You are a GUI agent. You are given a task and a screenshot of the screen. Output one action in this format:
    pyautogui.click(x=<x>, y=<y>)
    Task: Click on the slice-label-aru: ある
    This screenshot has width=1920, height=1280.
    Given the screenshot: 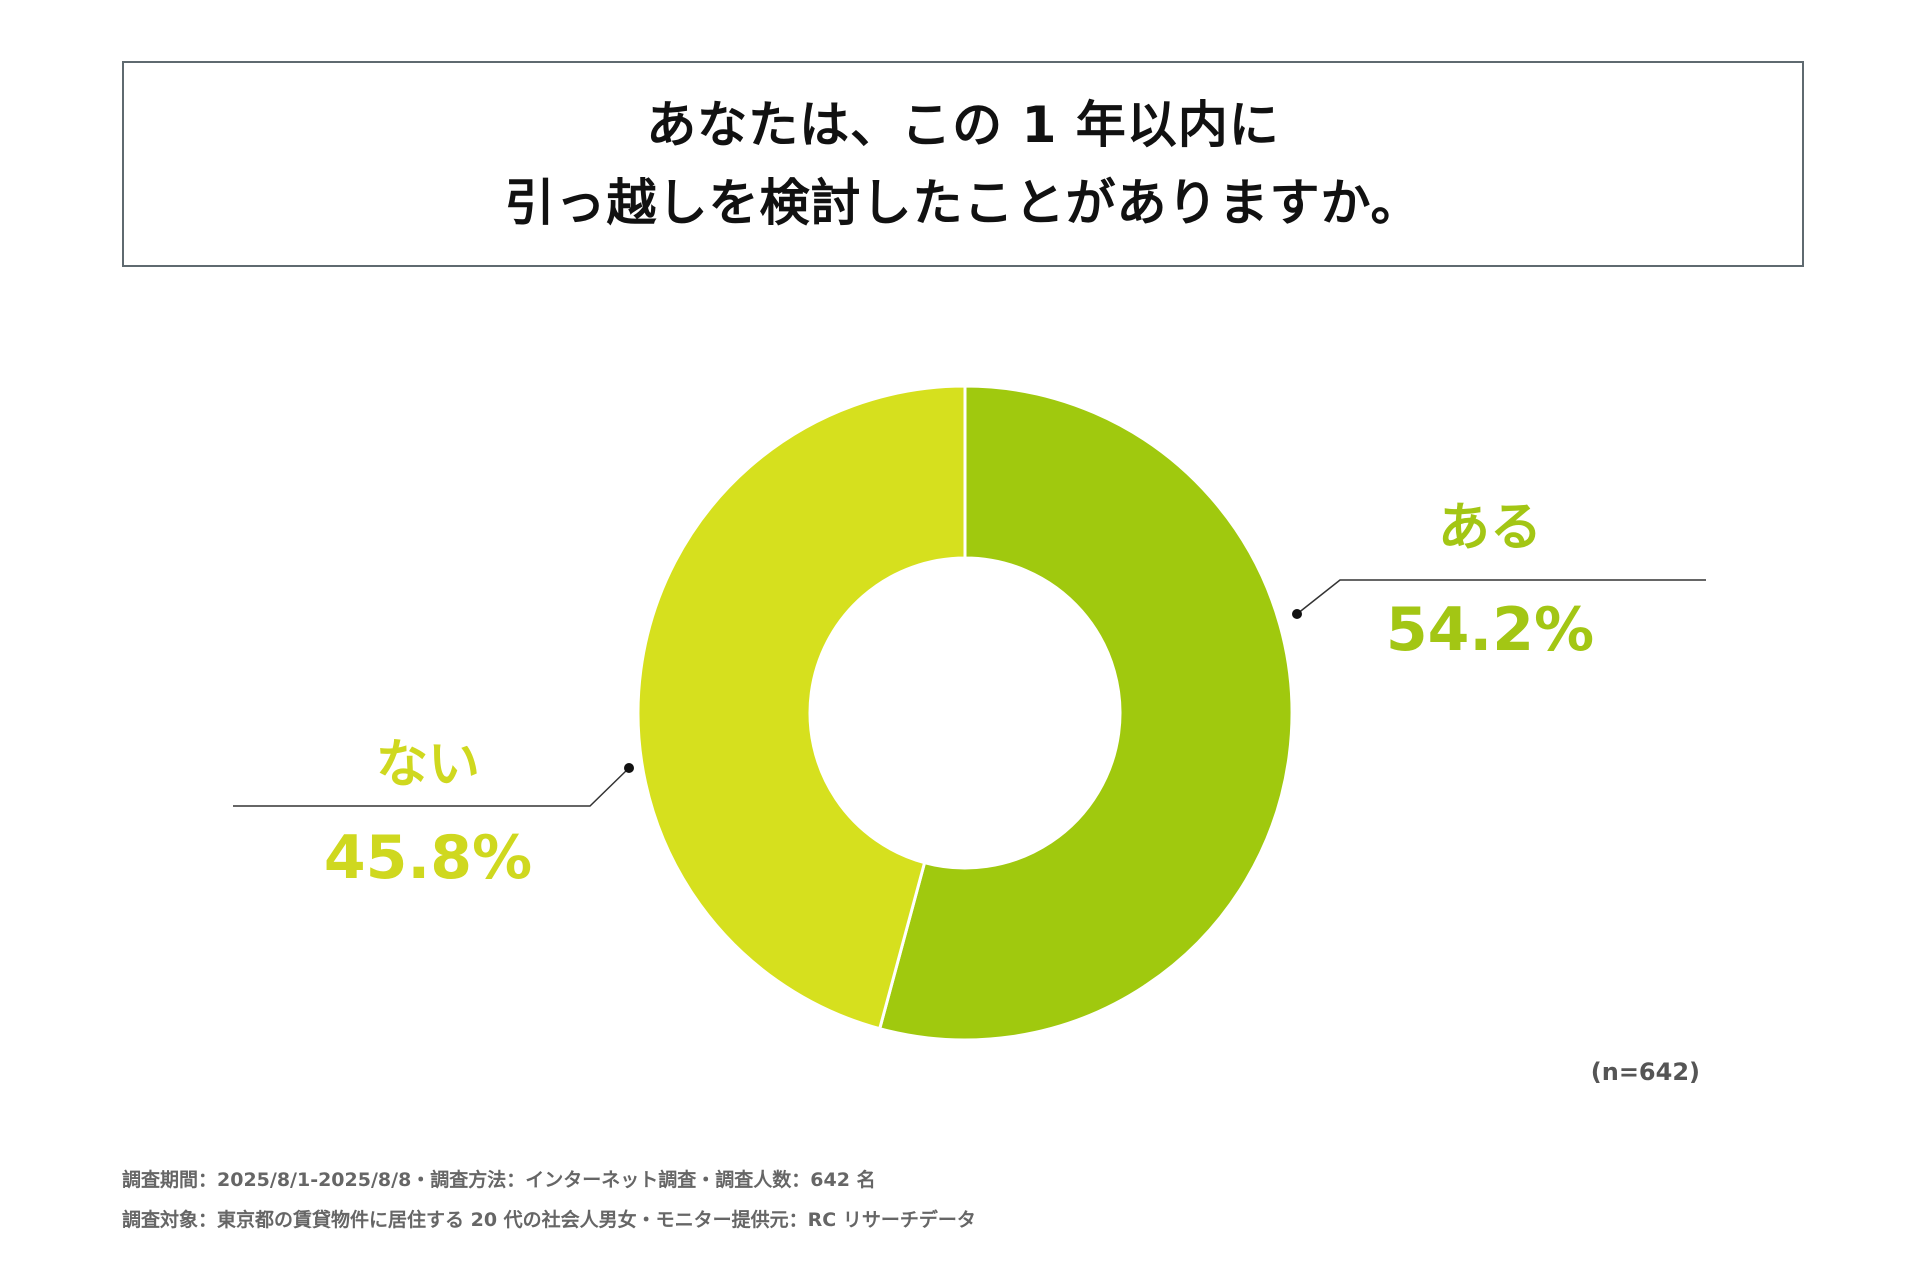 What is the action you would take?
    pyautogui.click(x=1490, y=528)
    